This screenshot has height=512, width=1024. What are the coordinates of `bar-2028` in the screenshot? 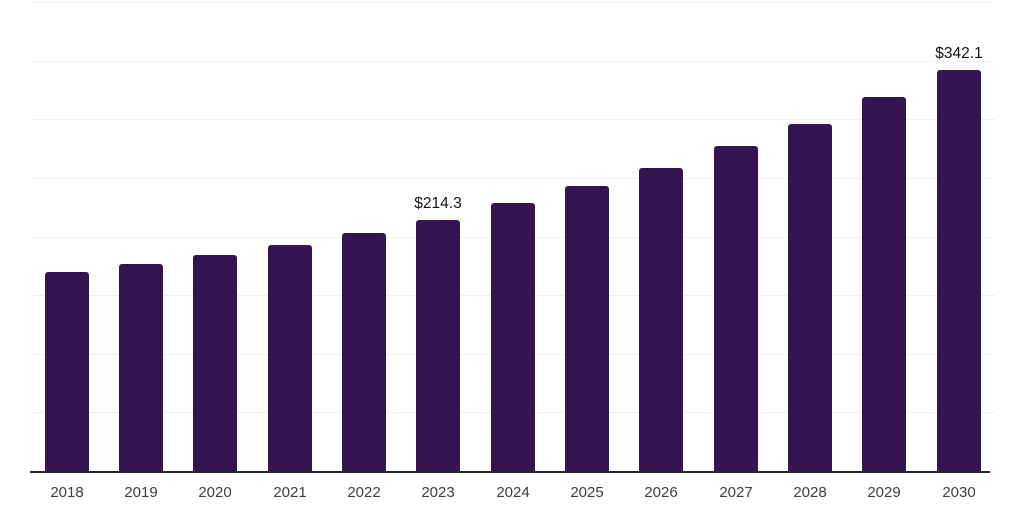 It's located at (810, 297).